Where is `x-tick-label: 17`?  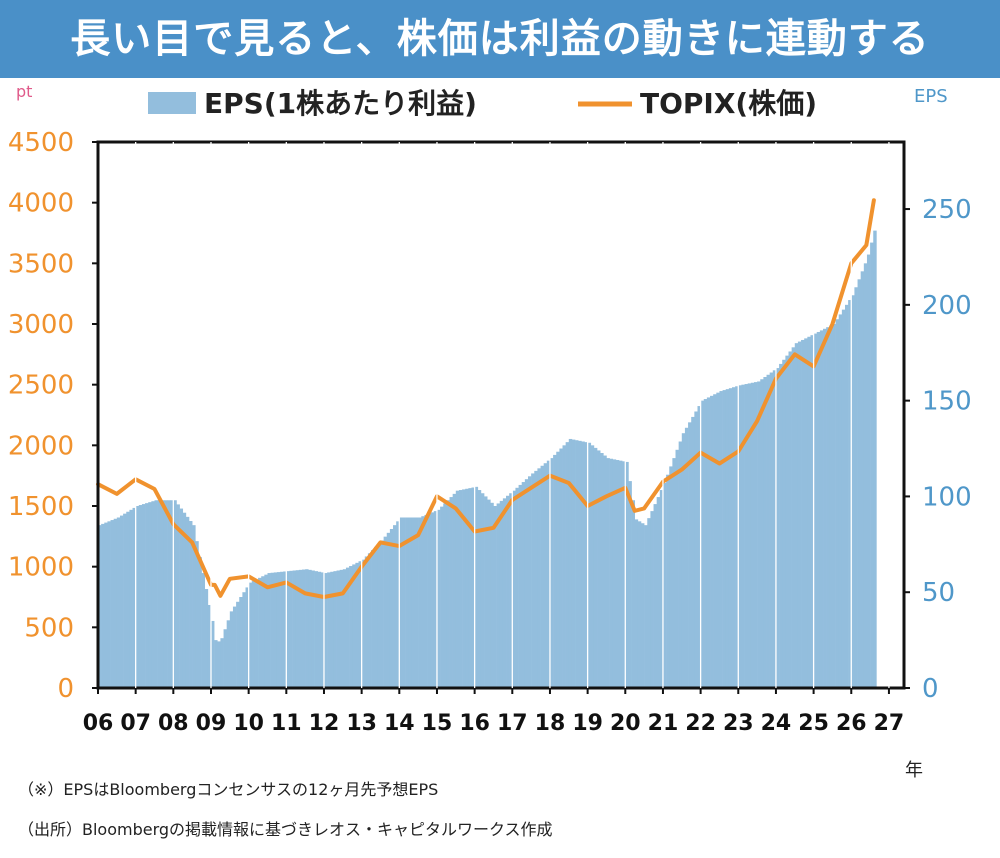 x-tick-label: 17 is located at coordinates (512, 723).